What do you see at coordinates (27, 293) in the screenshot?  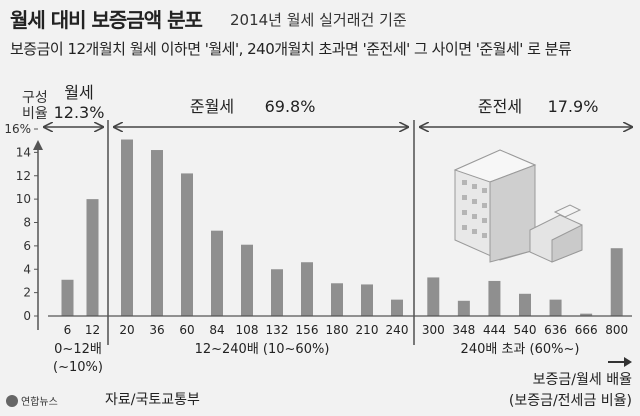 I see `y-tick-label: 2` at bounding box center [27, 293].